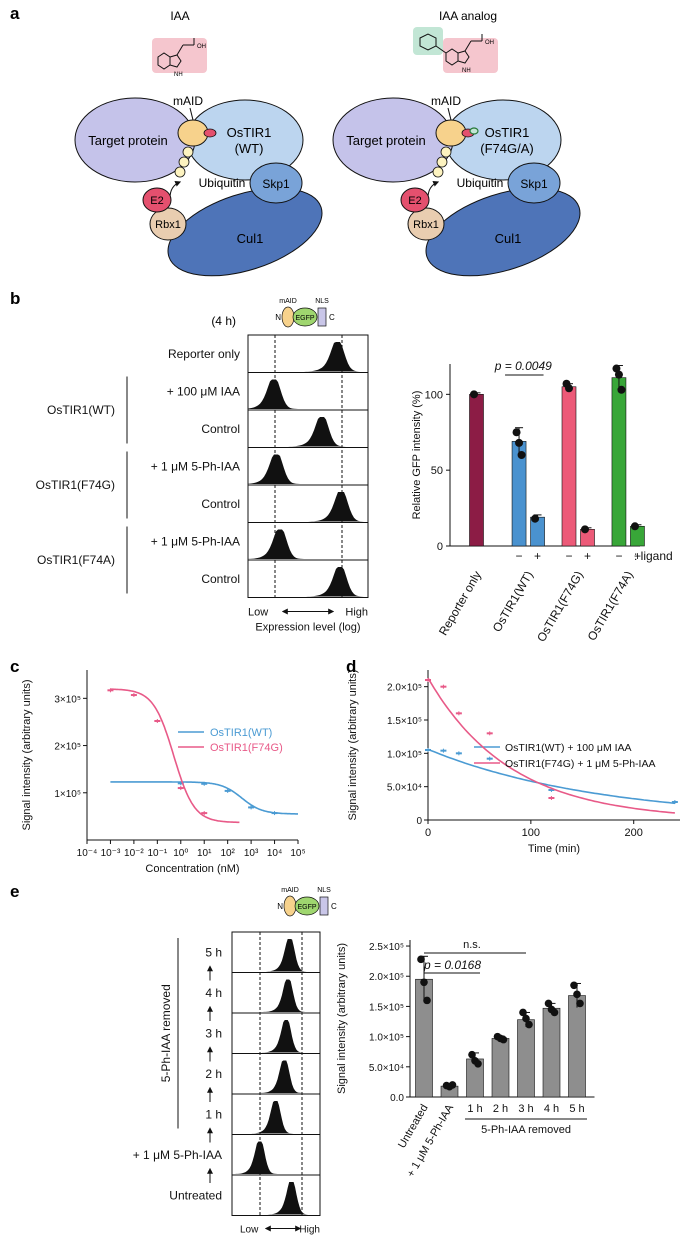 The width and height of the screenshot is (689, 1238). What do you see at coordinates (634, 833) in the screenshot?
I see `x-tick-label: 200` at bounding box center [634, 833].